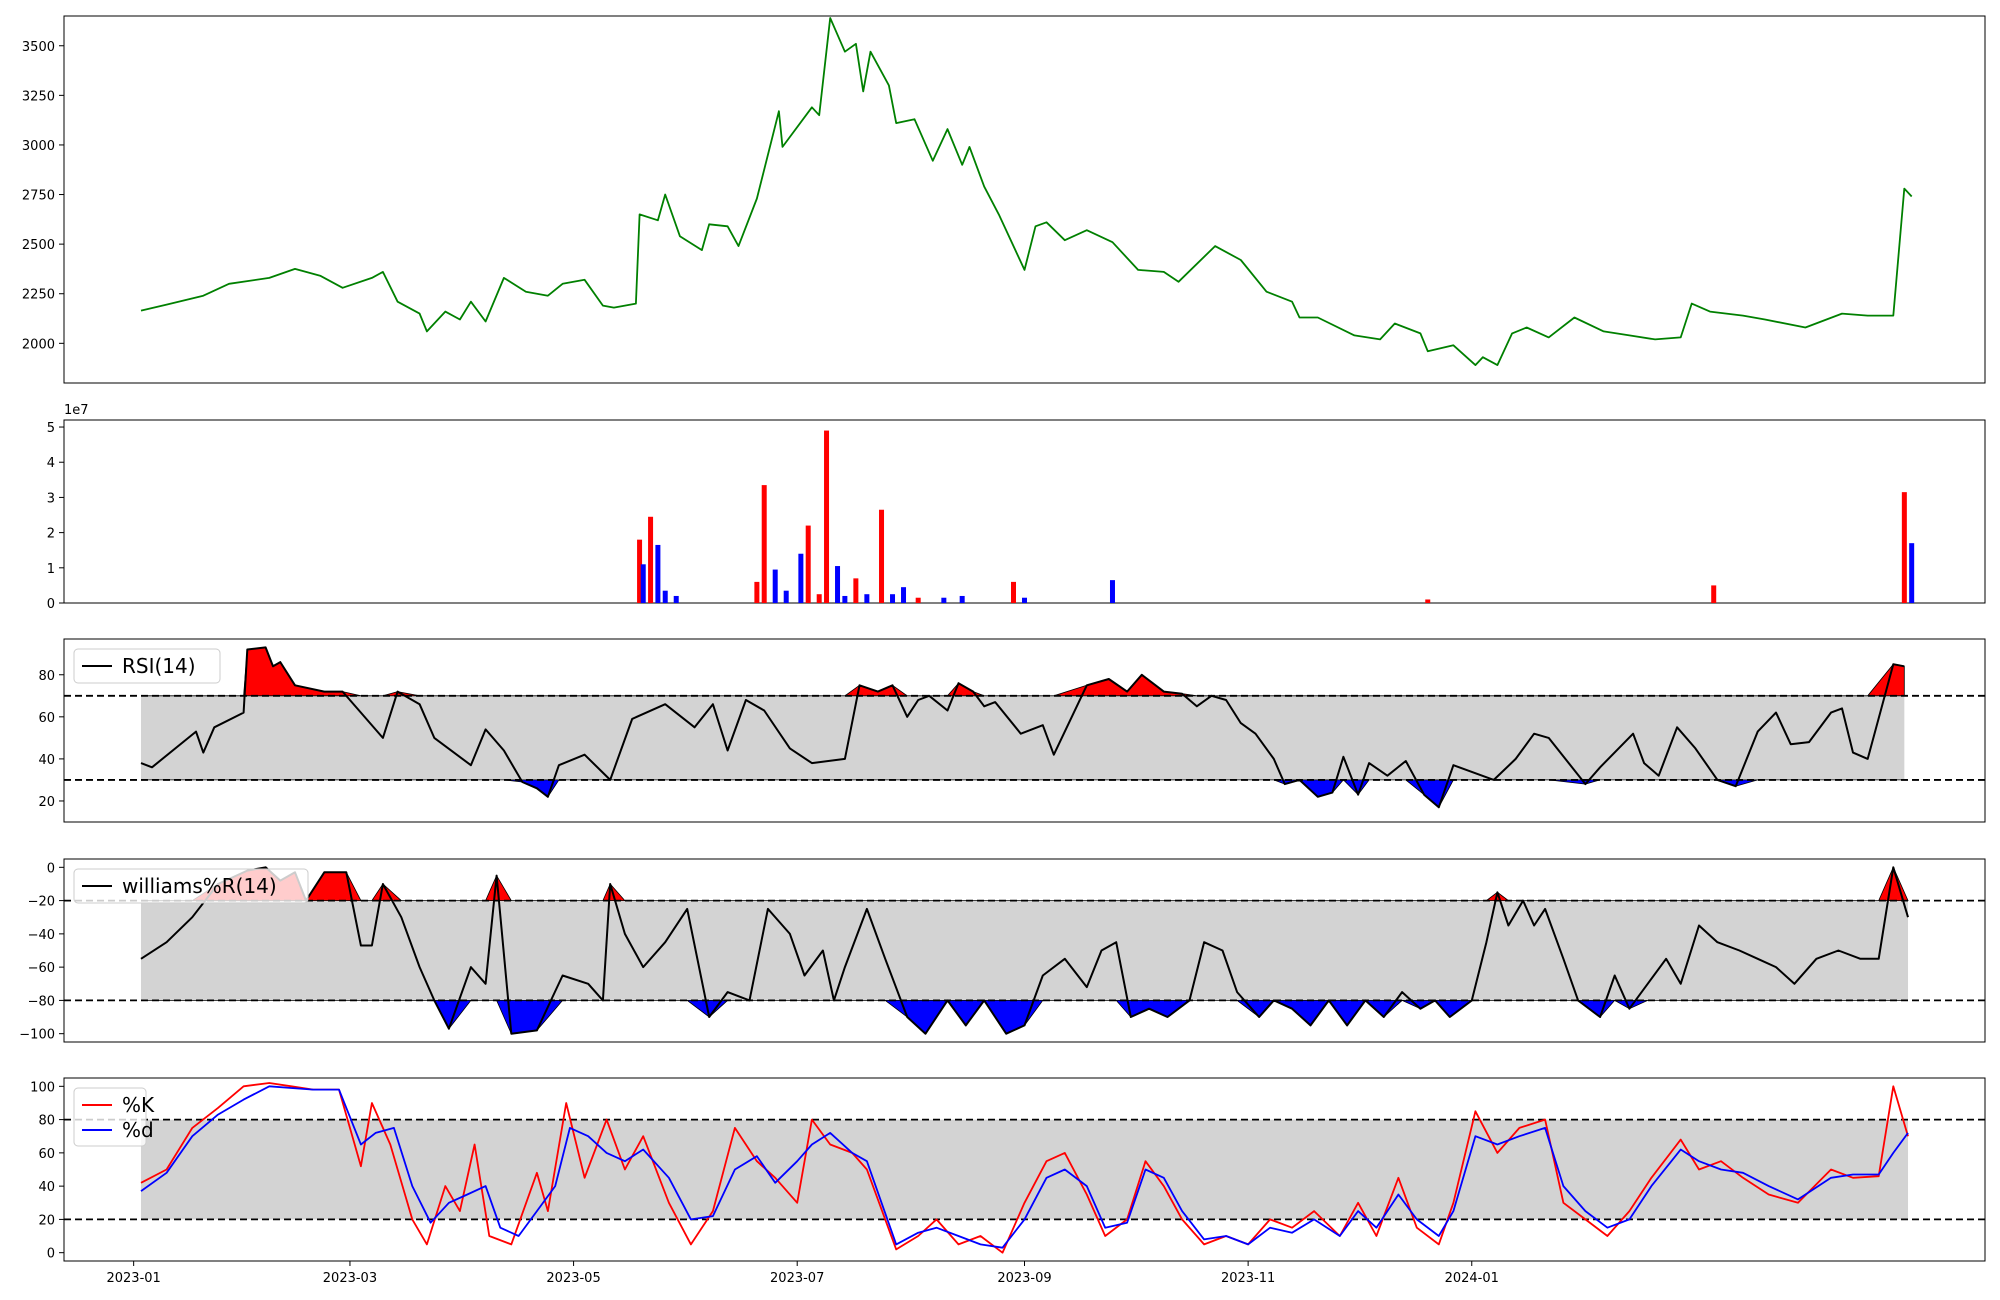 The image size is (2000, 1300). I want to click on legend-label: %d, so click(138, 1130).